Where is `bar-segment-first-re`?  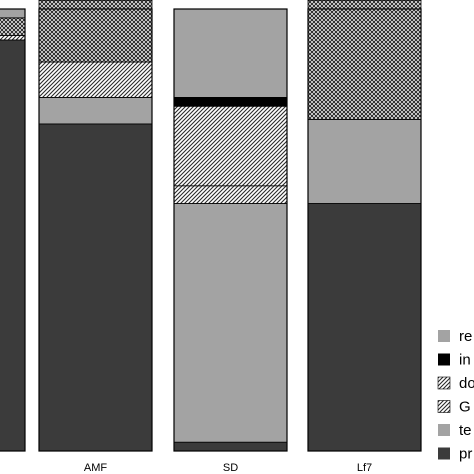
bar-segment-first-re is located at coordinates (13, 26).